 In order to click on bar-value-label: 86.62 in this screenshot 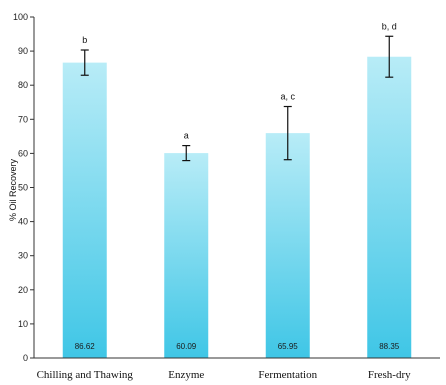, I will do `click(85, 346)`.